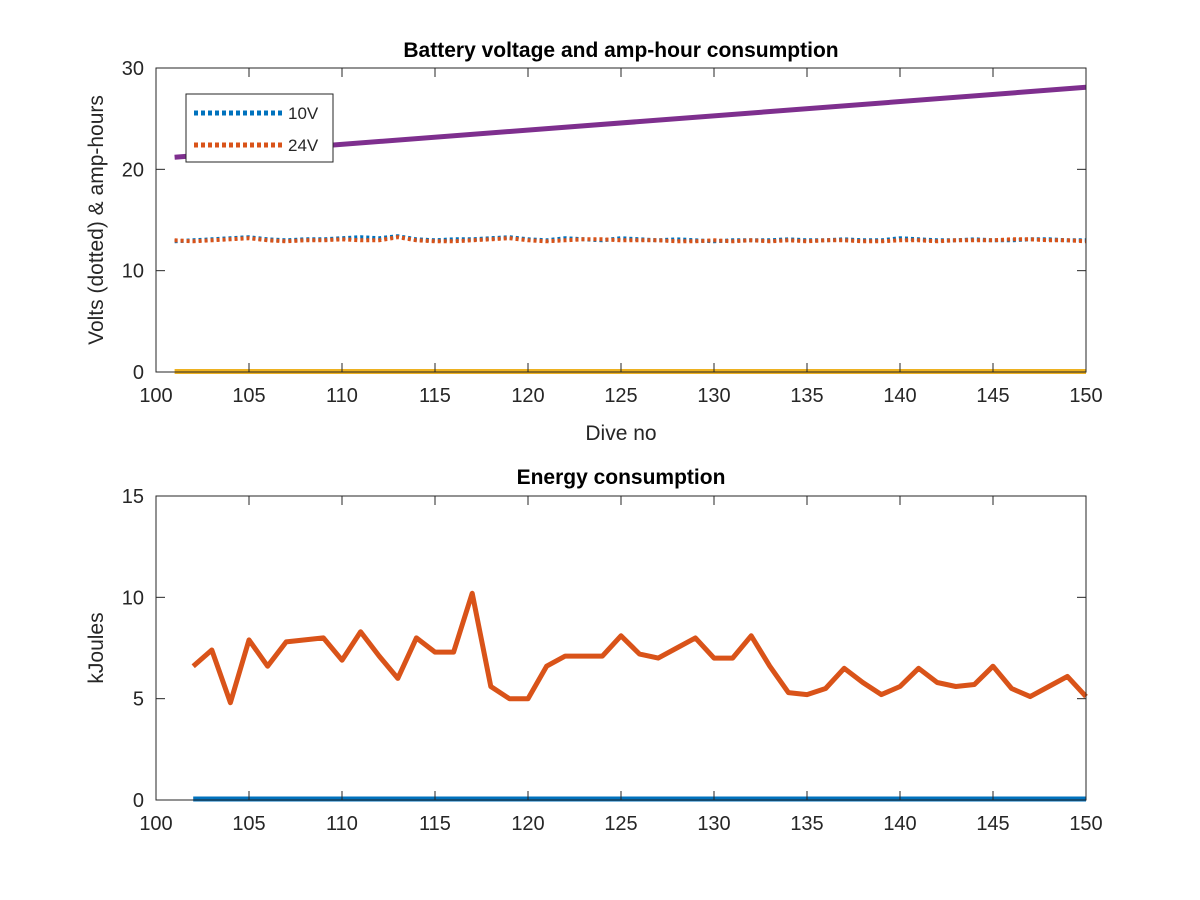 The image size is (1200, 900). Describe the element at coordinates (713, 824) in the screenshot. I see `plot-2-x-tick-label: 130` at that location.